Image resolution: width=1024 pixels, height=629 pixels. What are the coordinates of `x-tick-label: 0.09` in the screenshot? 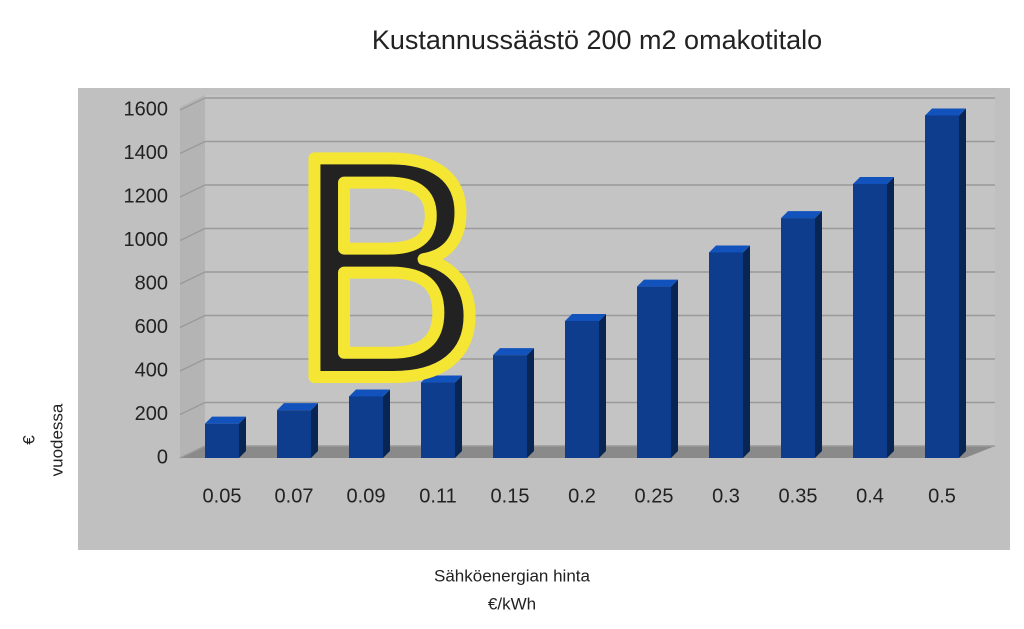 It's located at (366, 496).